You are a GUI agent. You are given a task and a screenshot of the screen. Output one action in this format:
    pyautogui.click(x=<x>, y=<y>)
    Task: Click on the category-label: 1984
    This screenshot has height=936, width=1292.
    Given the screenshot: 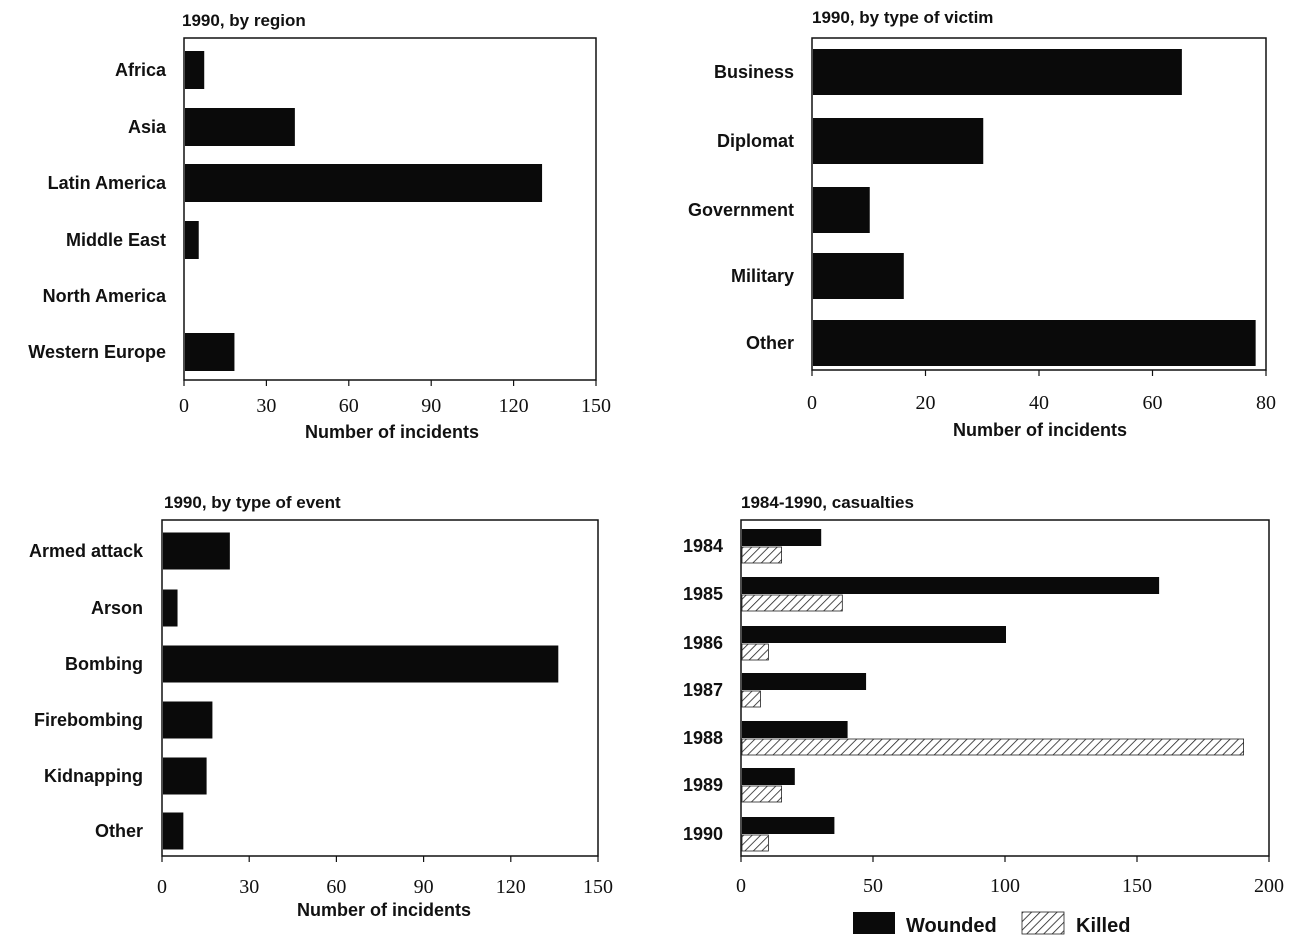 What is the action you would take?
    pyautogui.click(x=703, y=546)
    